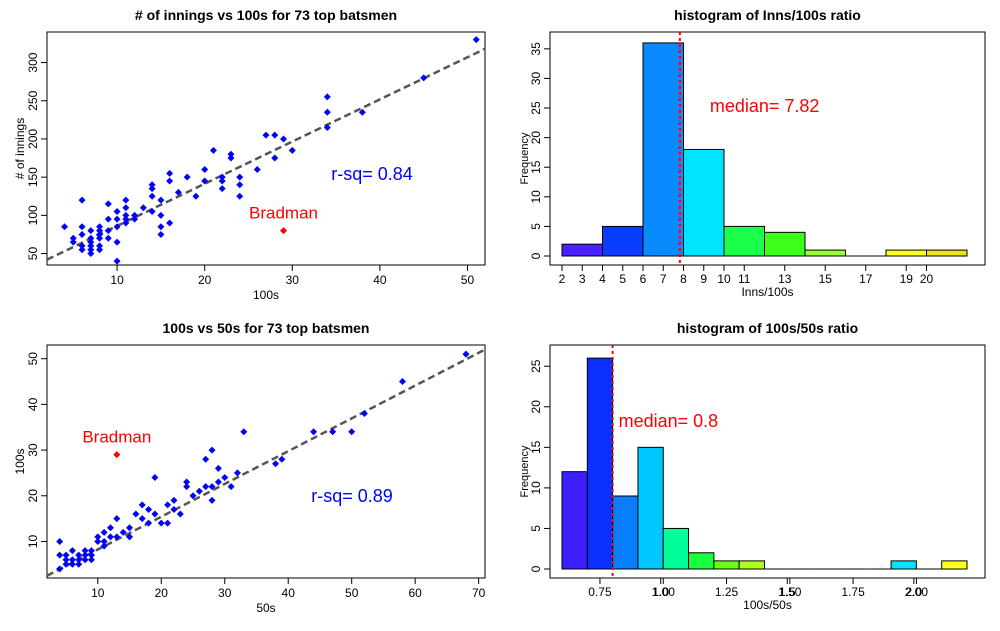  Describe the element at coordinates (20, 148) in the screenshot. I see `y-axis-label: # of innings` at that location.